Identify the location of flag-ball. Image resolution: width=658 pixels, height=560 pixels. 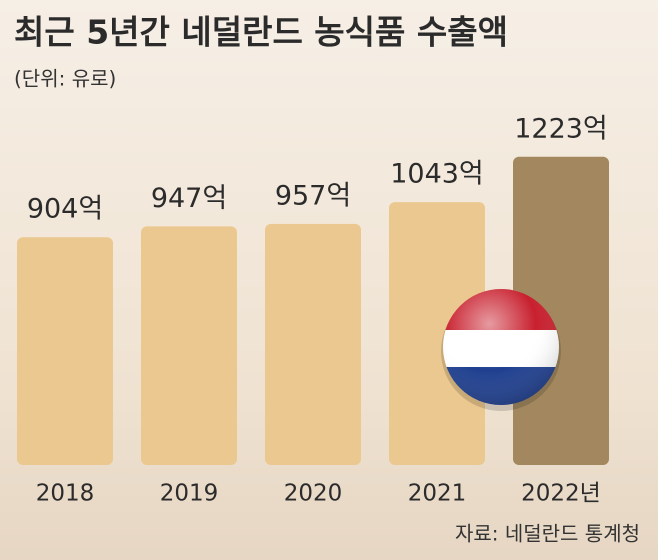
(501, 350).